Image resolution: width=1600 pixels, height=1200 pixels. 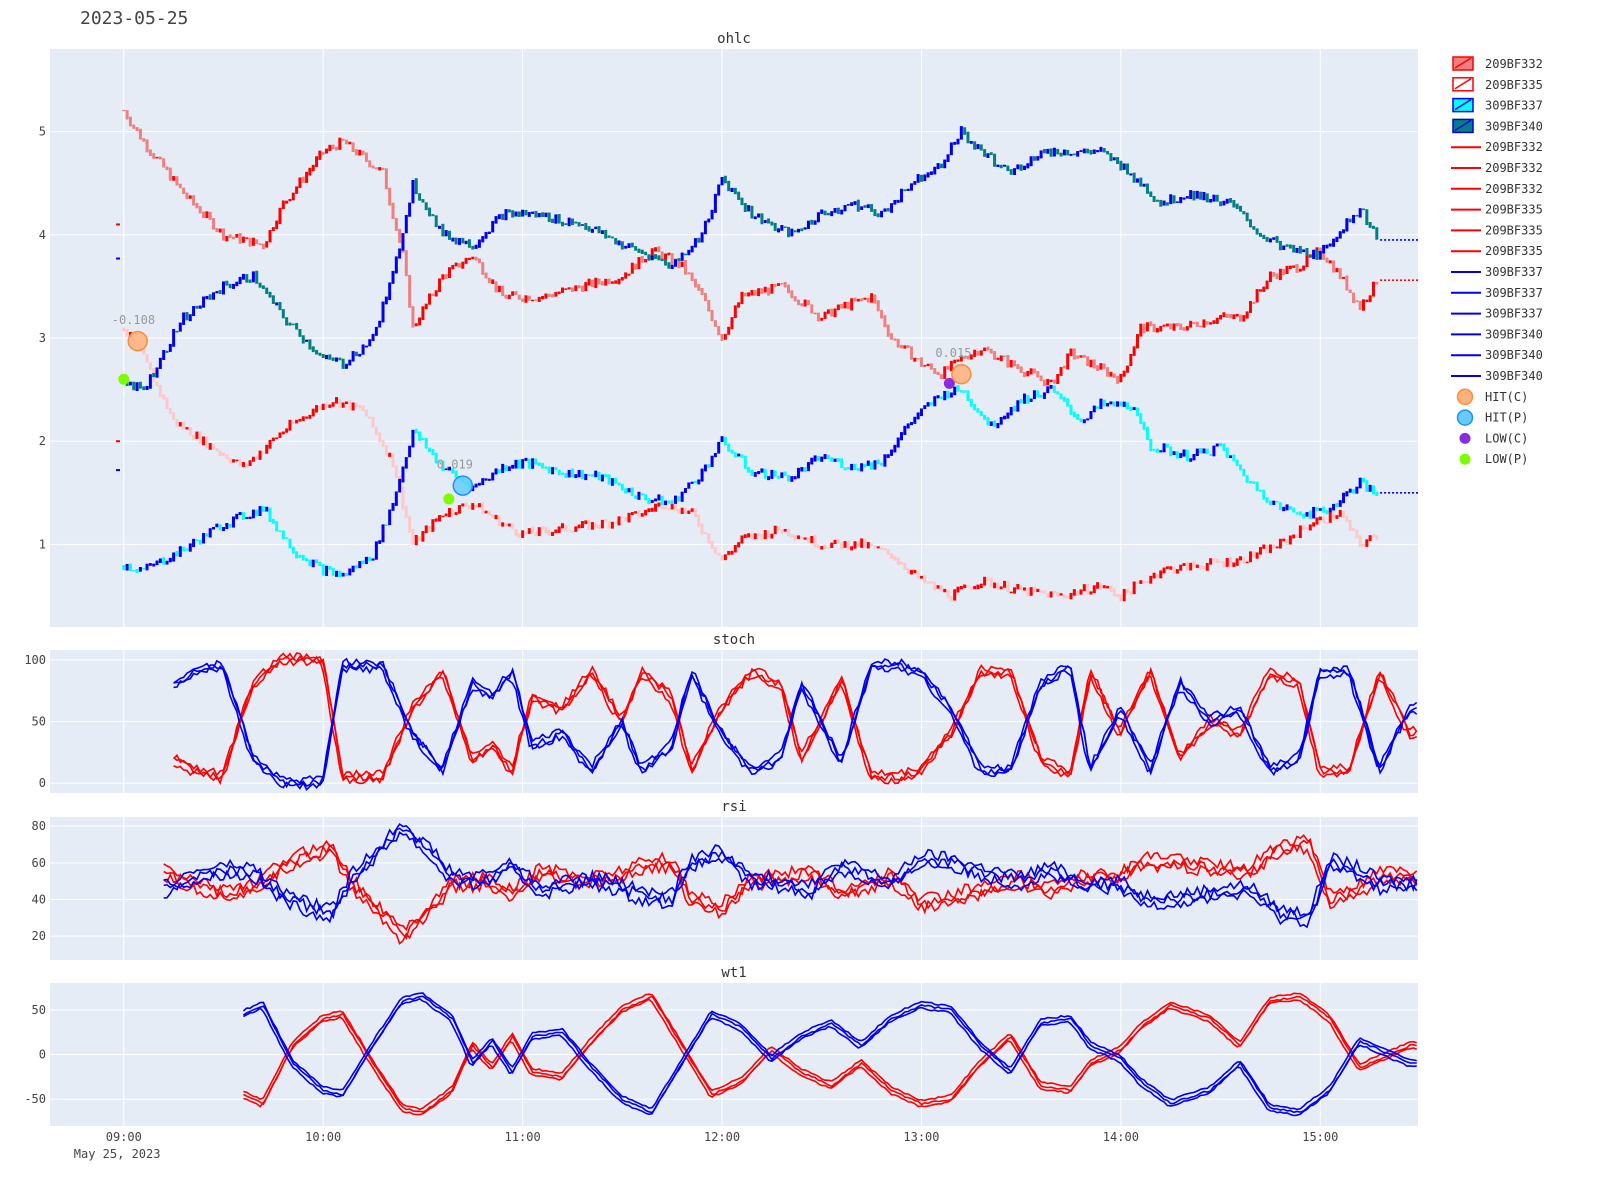 I want to click on wt1-y-tick-label: 50, so click(x=39, y=1010).